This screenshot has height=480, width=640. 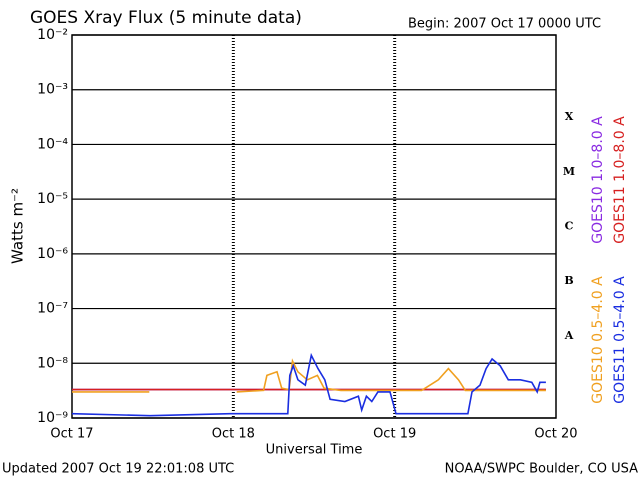 What do you see at coordinates (569, 171) in the screenshot?
I see `flare-class-label: M` at bounding box center [569, 171].